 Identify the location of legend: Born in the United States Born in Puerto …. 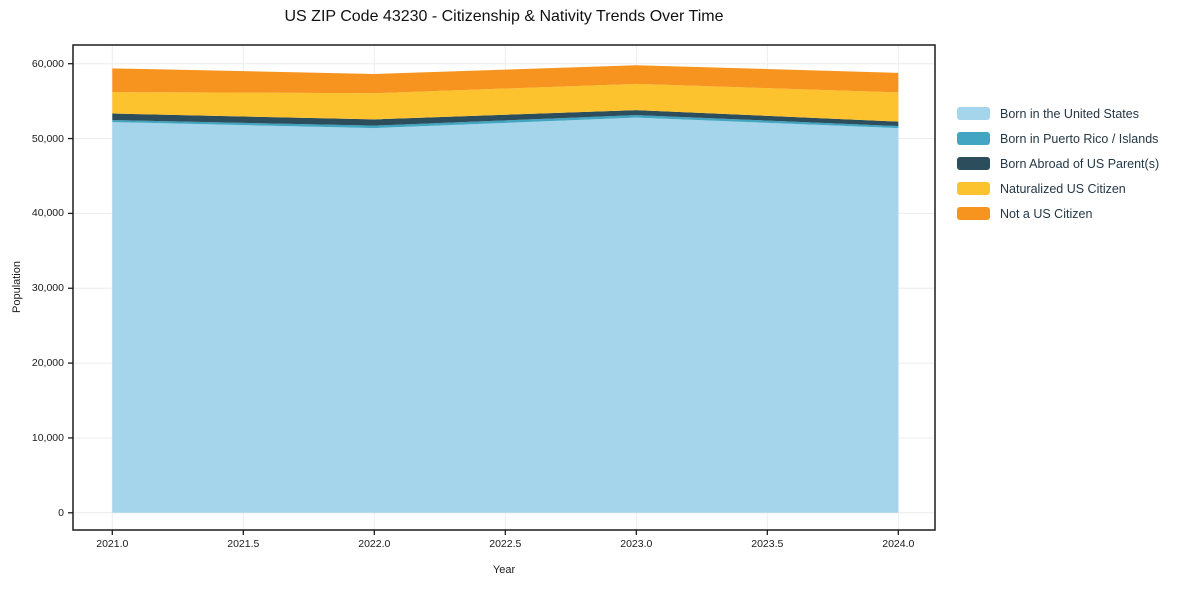
(1058, 163).